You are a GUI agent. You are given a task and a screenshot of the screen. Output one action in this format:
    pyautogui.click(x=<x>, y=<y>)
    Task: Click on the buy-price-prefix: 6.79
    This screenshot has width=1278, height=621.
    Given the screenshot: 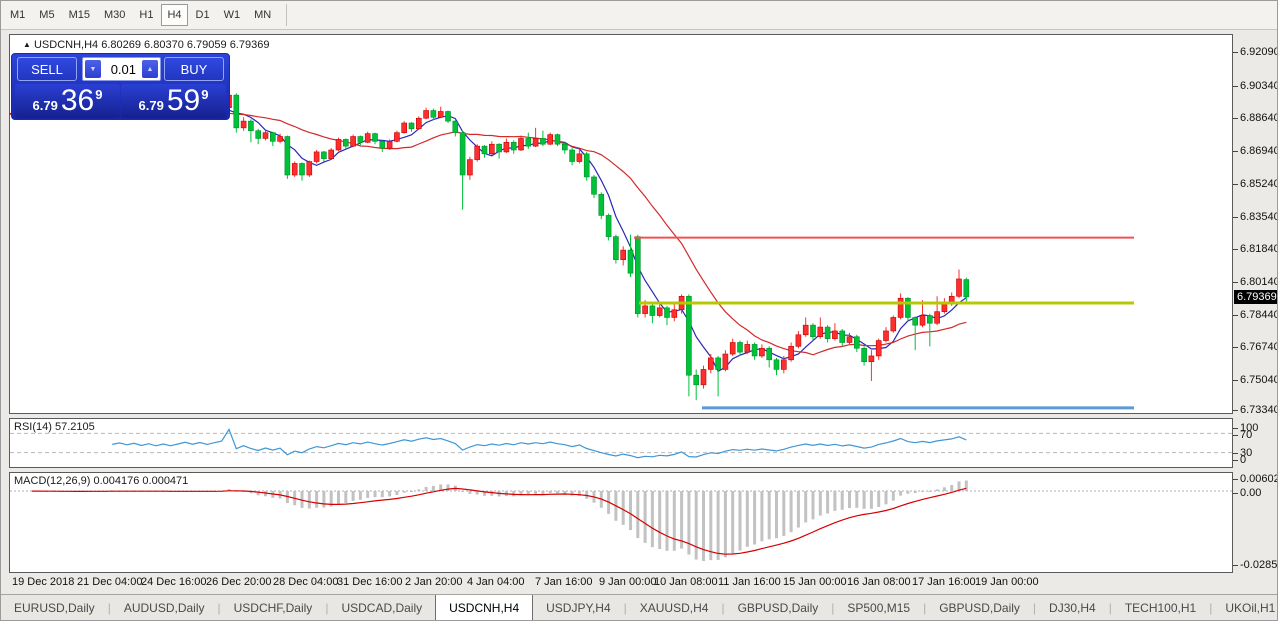 What is the action you would take?
    pyautogui.click(x=151, y=105)
    